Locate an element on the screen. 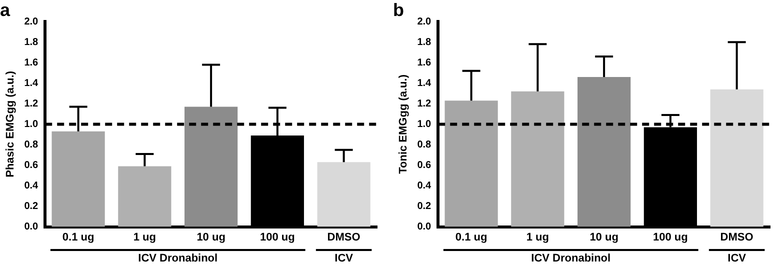 This screenshot has height=270, width=778. y-axis-title: Phasic EMGgg (a.u.) is located at coordinates (10, 124).